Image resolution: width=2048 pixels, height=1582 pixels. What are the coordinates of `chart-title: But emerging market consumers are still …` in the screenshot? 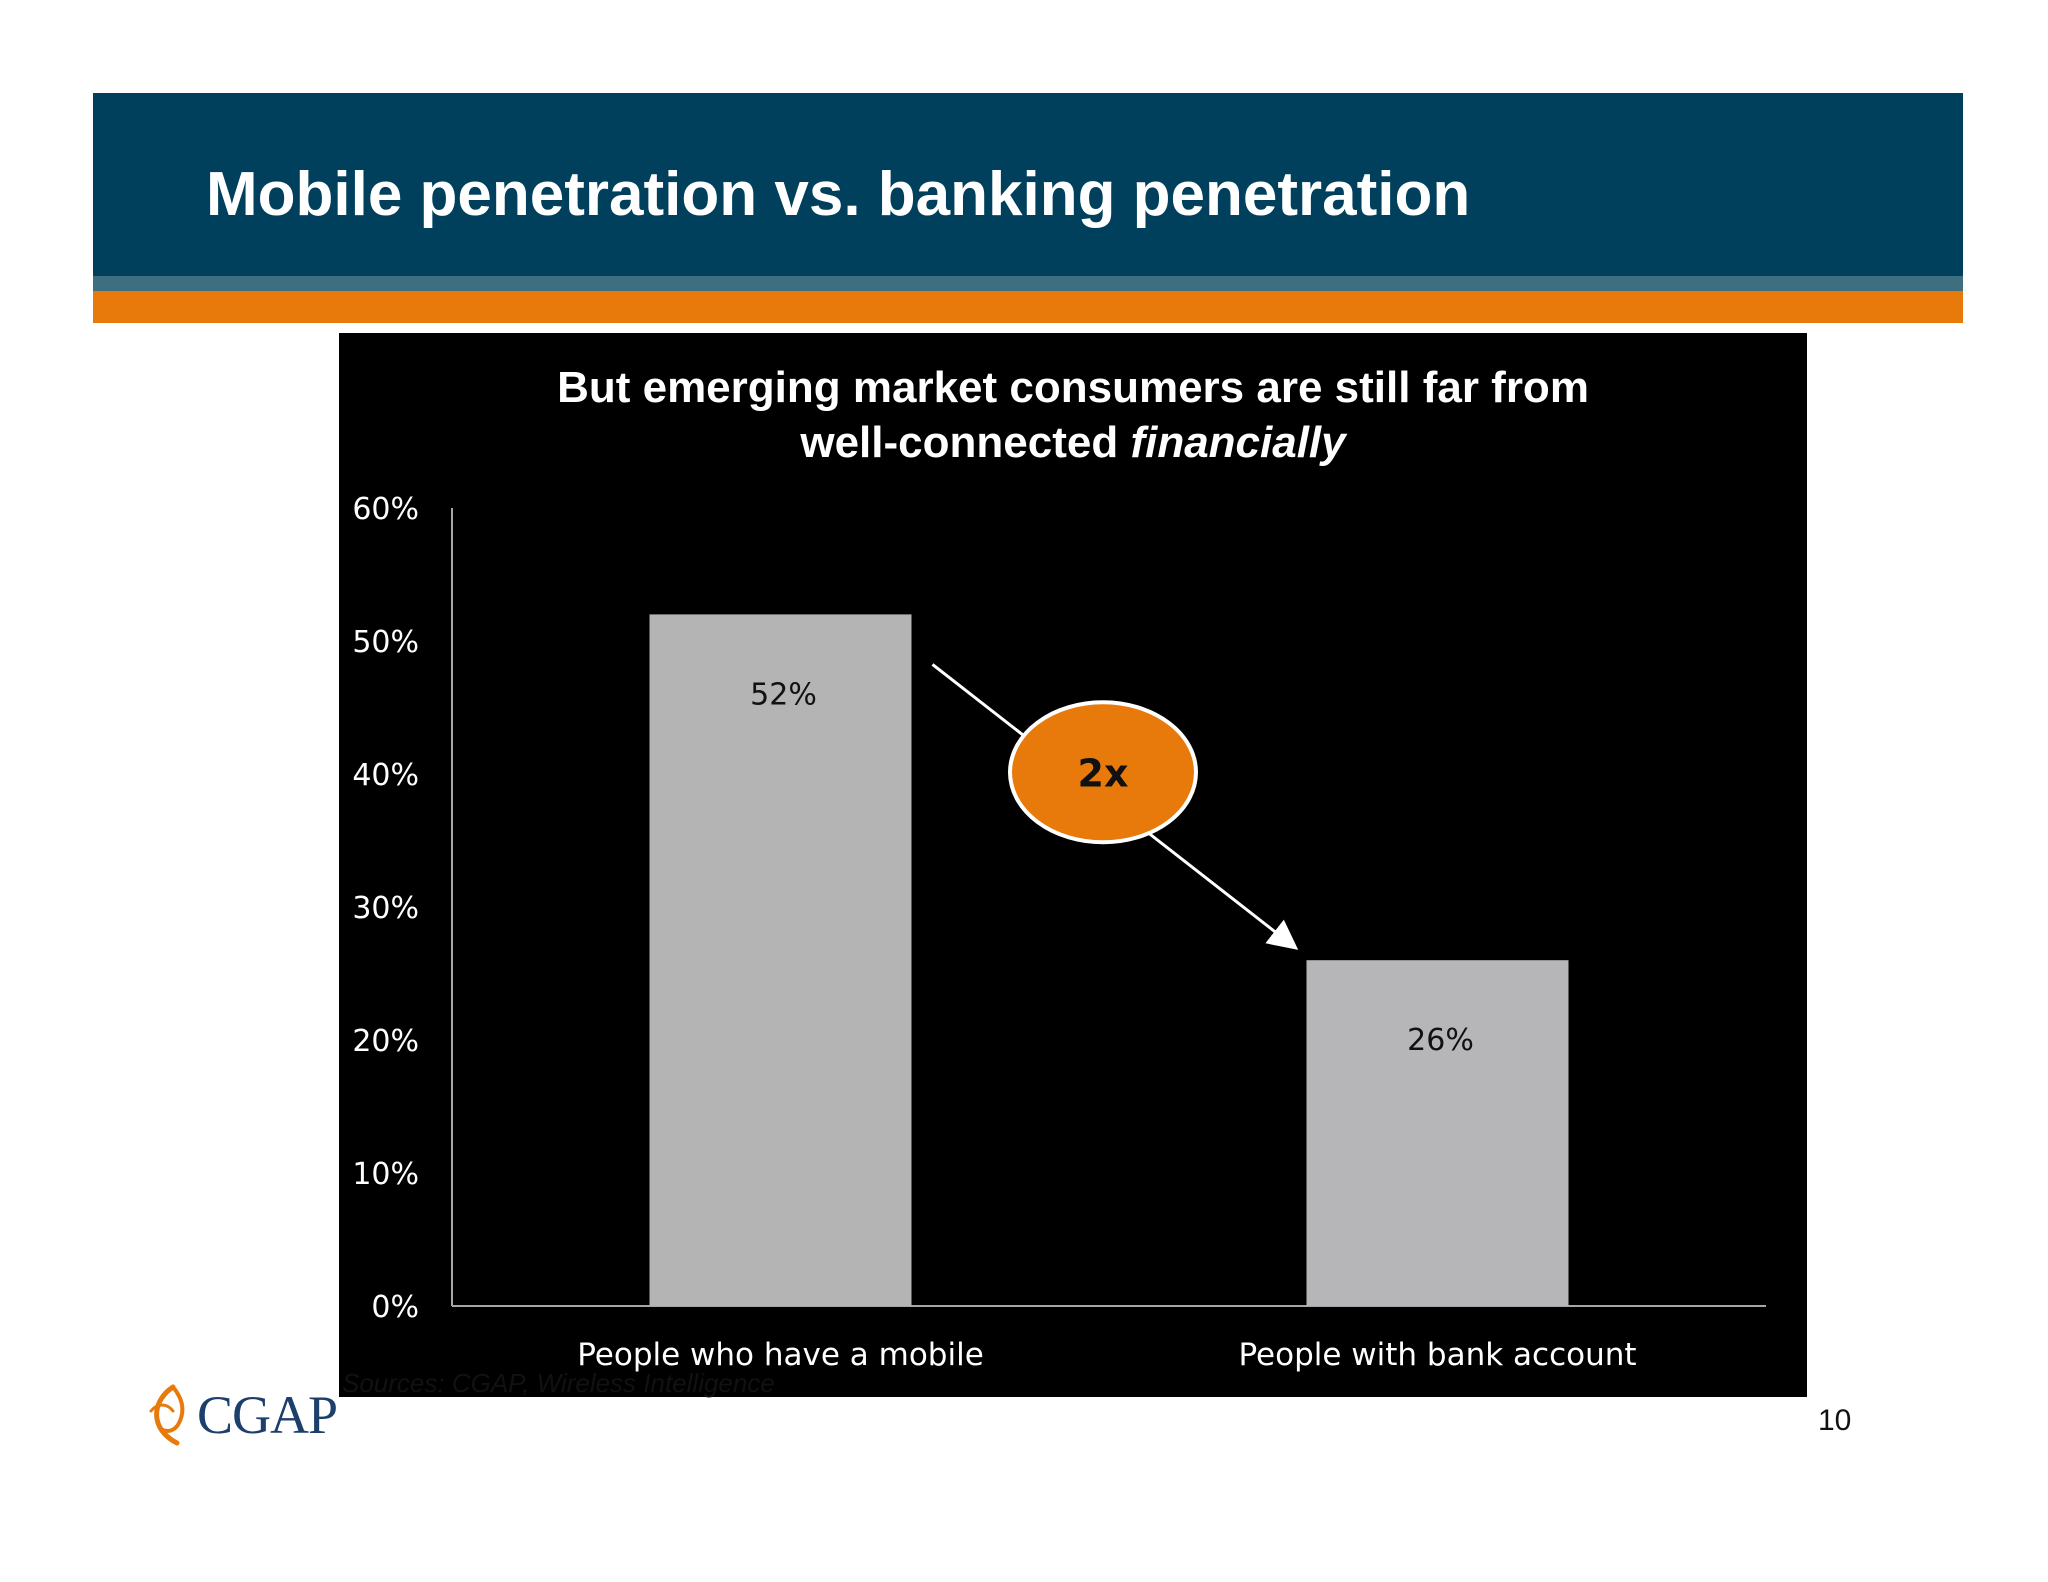 It's located at (1073, 415).